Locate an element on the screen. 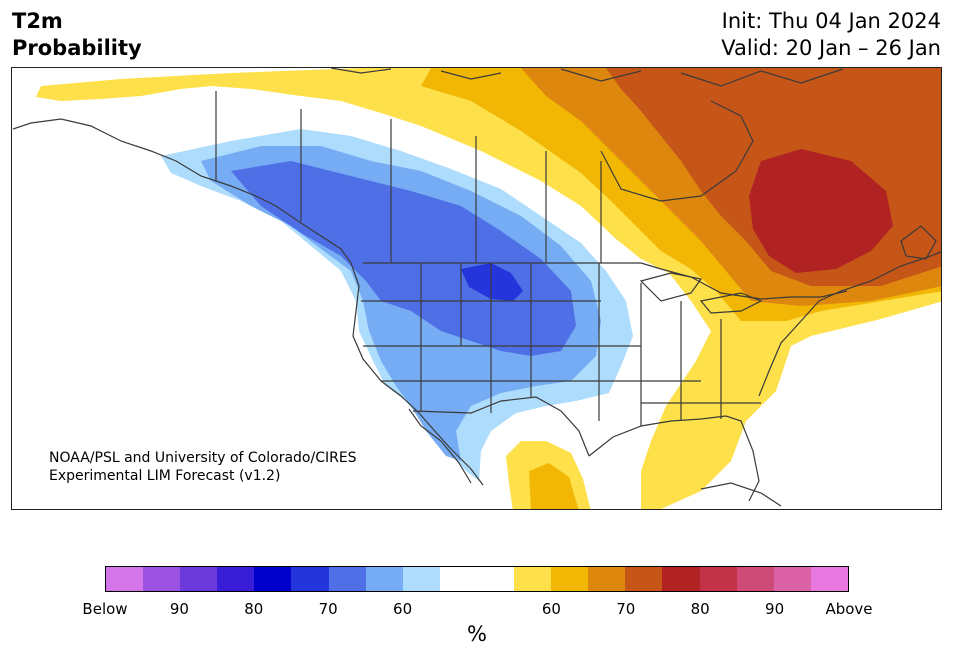  map-title-line1: T2m is located at coordinates (37, 21).